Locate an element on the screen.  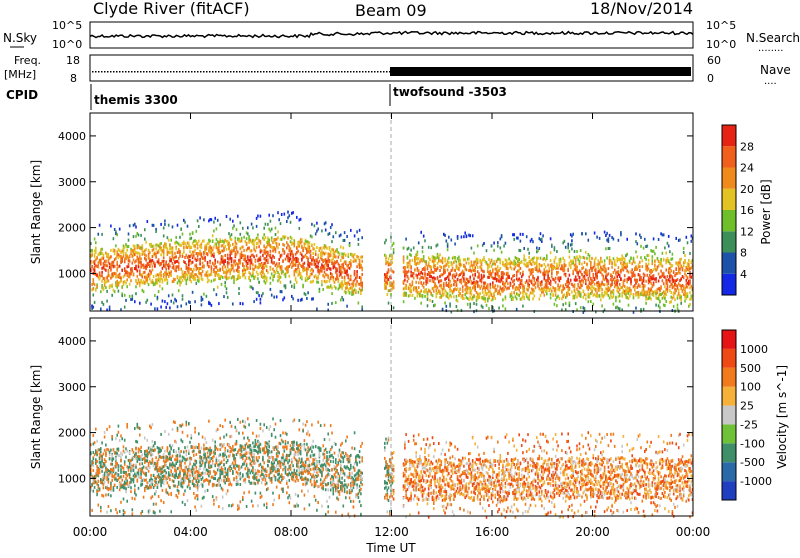
cpid-name-2: twofsound -3503 is located at coordinates (450, 92).